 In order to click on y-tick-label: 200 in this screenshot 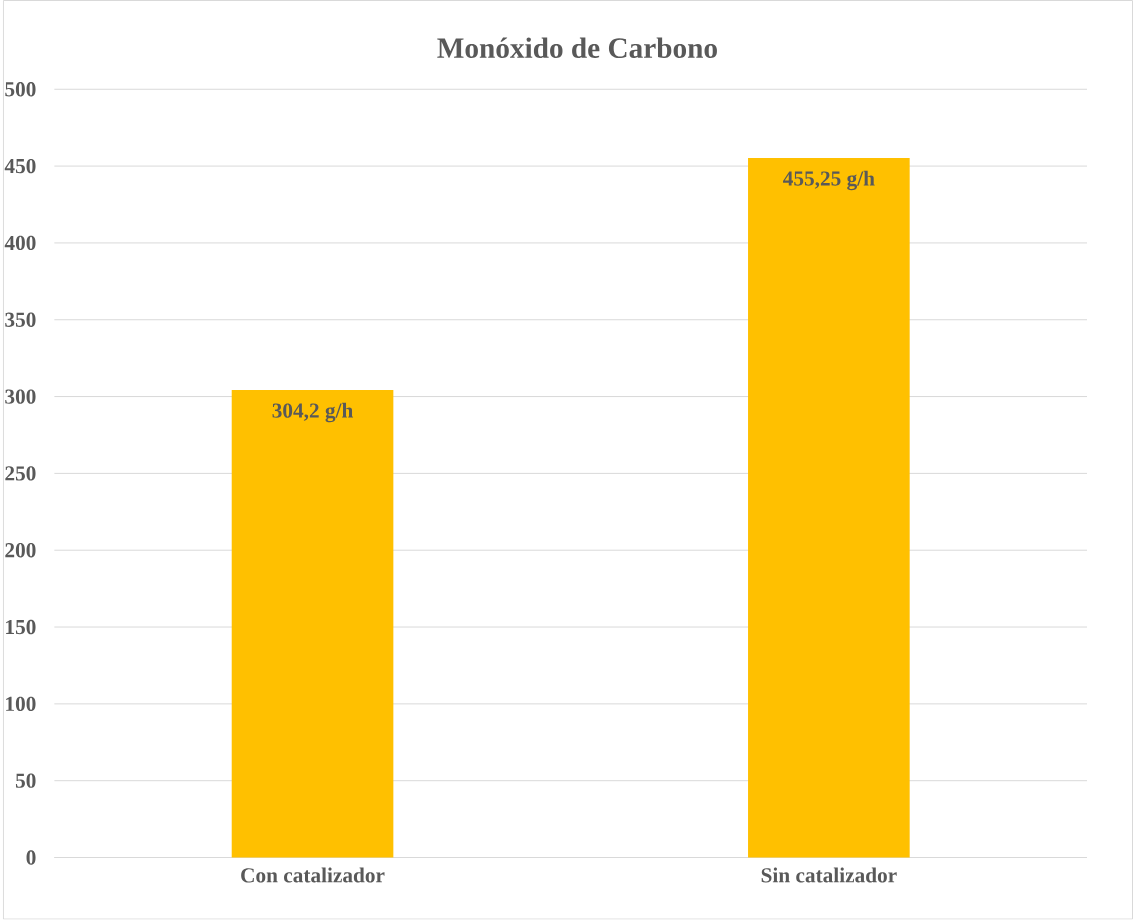, I will do `click(20, 550)`.